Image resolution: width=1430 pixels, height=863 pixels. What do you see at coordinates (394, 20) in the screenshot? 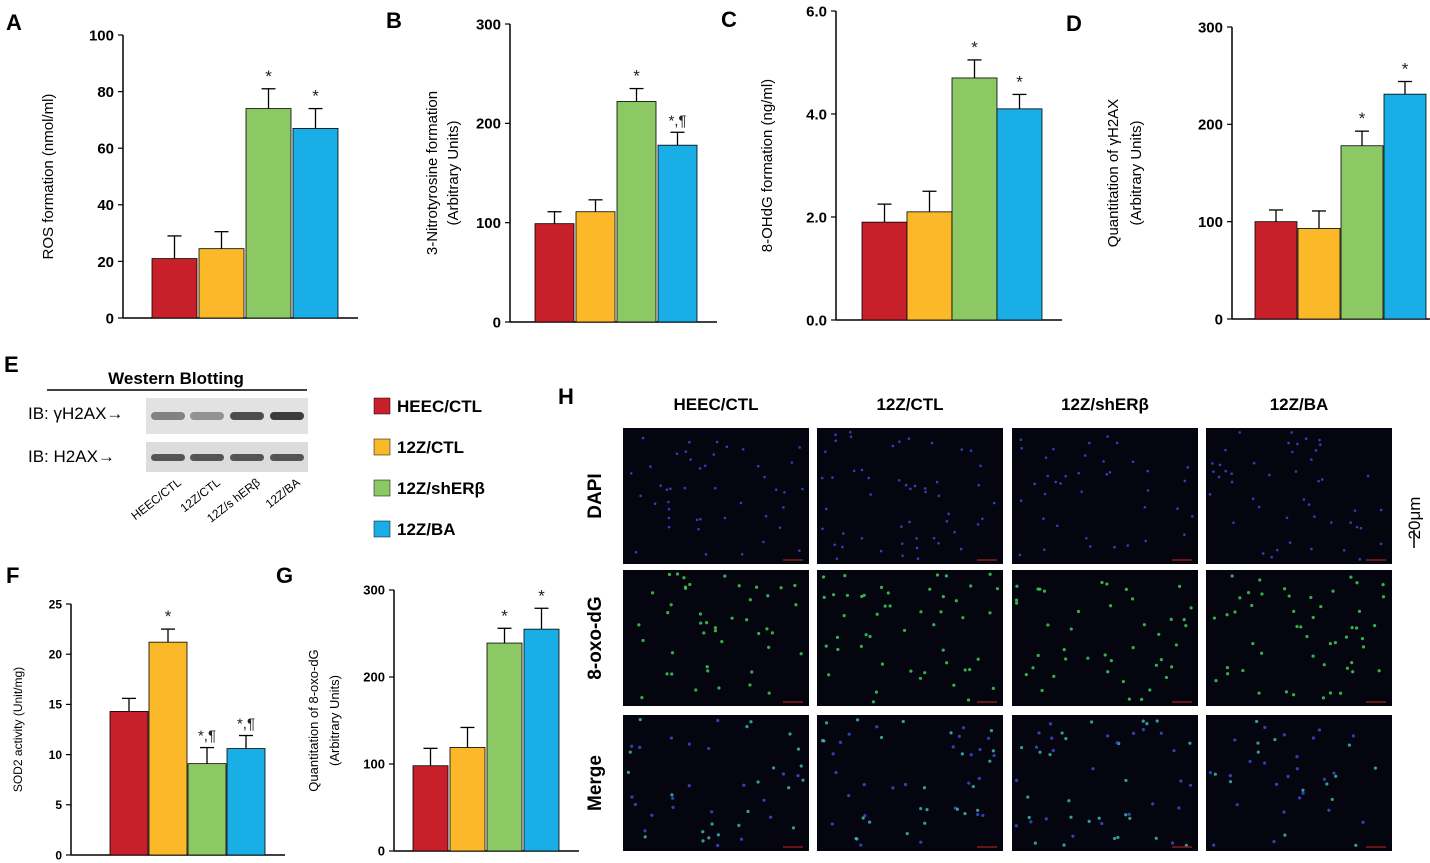
I see `panel-label-b: B` at bounding box center [394, 20].